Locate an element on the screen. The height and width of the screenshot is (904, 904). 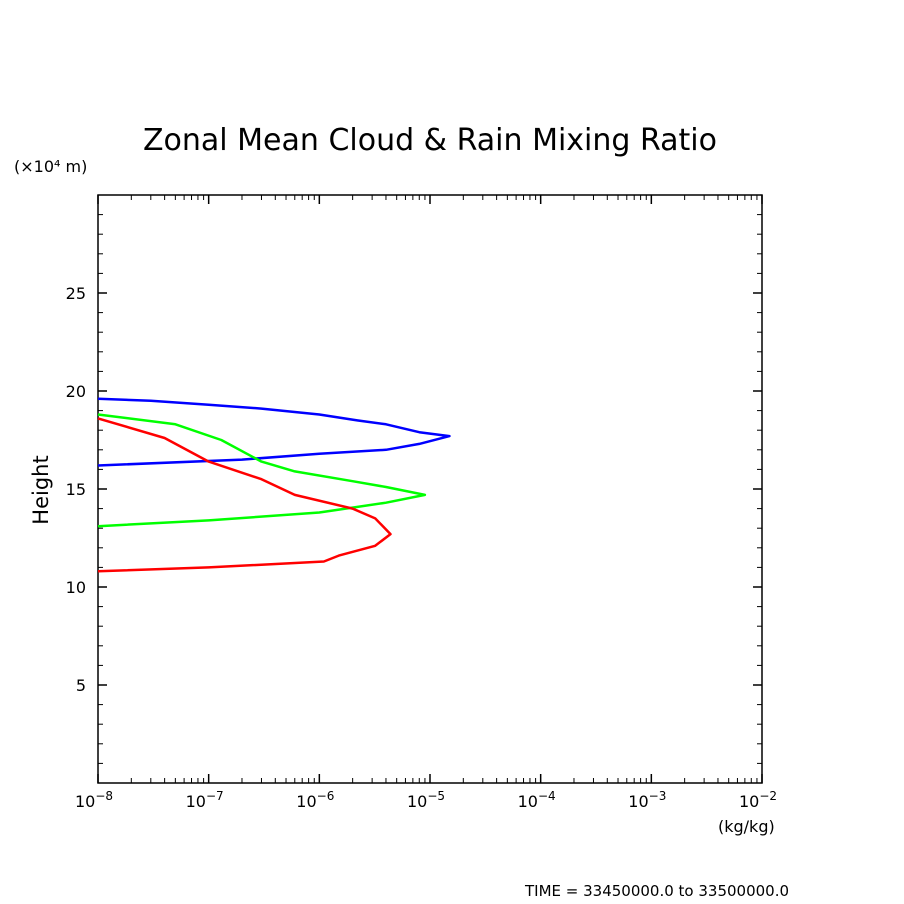
y-unit-label: (×10⁴ m) is located at coordinates (50, 166).